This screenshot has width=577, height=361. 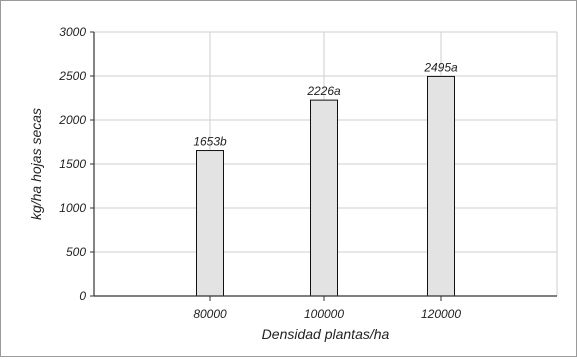 What do you see at coordinates (72, 208) in the screenshot?
I see `y-tick-label: 1000` at bounding box center [72, 208].